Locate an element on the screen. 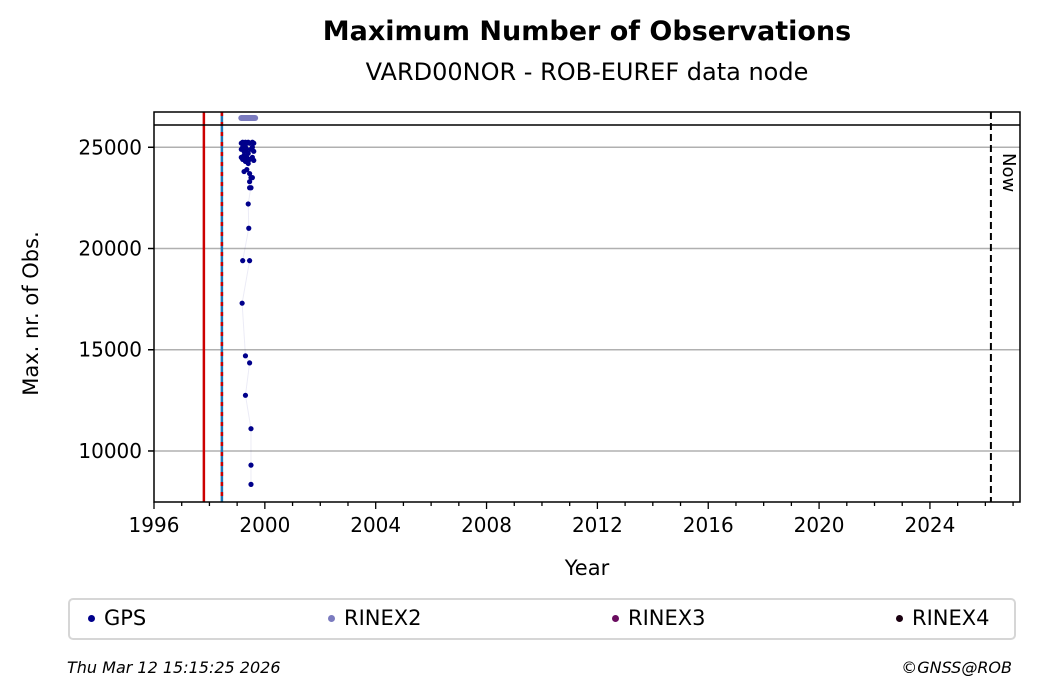 The height and width of the screenshot is (699, 1040). gps-trace is located at coordinates (247, 313).